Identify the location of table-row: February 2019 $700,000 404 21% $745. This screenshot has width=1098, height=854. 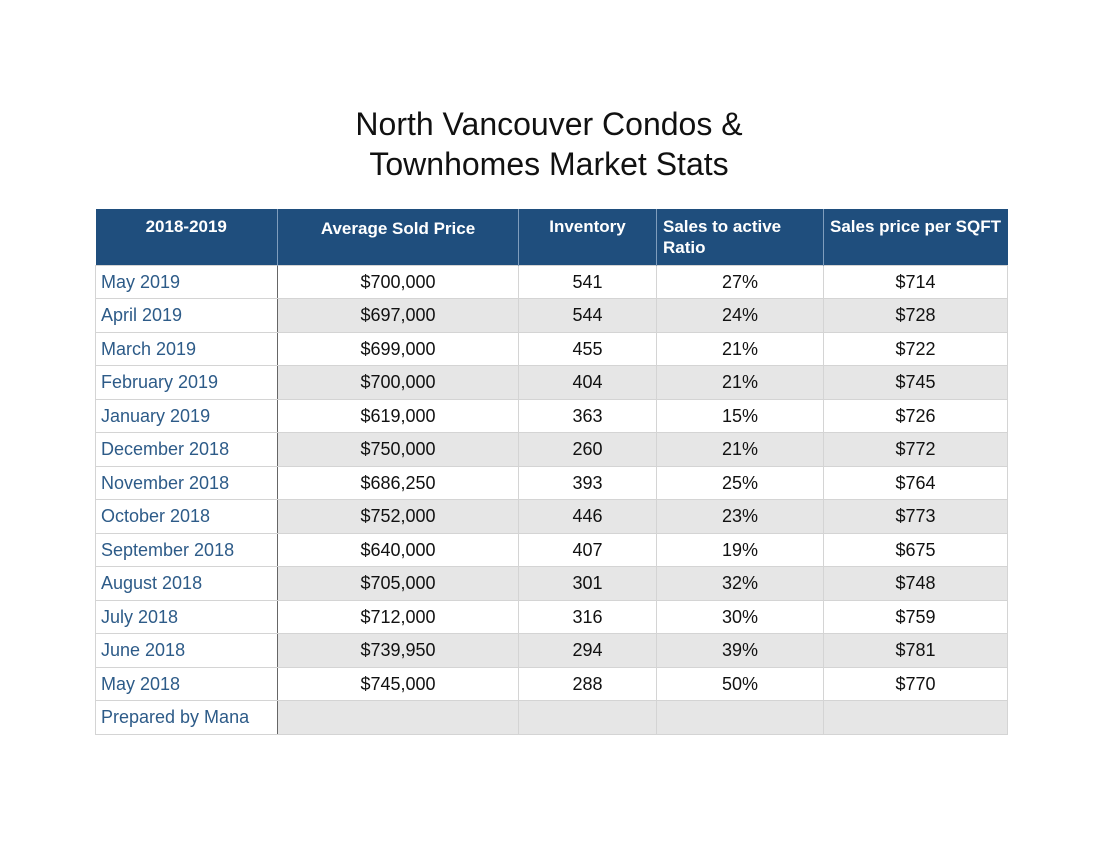
(551, 382).